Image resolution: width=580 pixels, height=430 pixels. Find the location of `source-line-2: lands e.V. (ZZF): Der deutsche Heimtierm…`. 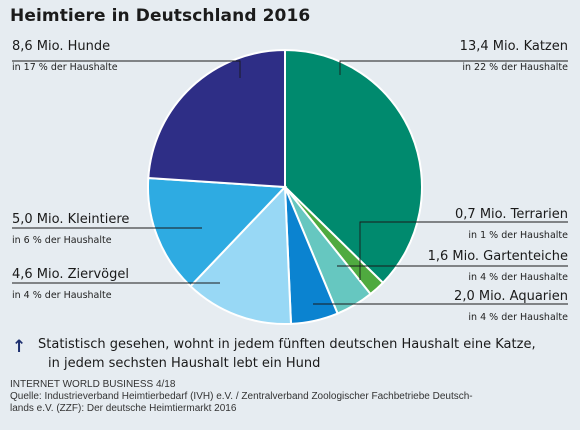

source-line-2: lands e.V. (ZZF): Der deutsche Heimtierm… is located at coordinates (123, 408).